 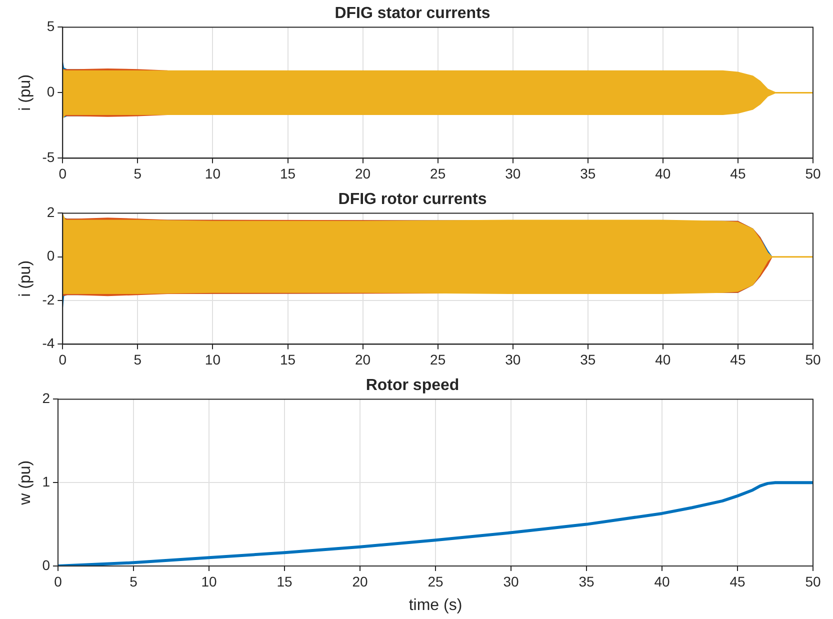 What do you see at coordinates (25, 483) in the screenshot?
I see `y-axis-title: w (pu)` at bounding box center [25, 483].